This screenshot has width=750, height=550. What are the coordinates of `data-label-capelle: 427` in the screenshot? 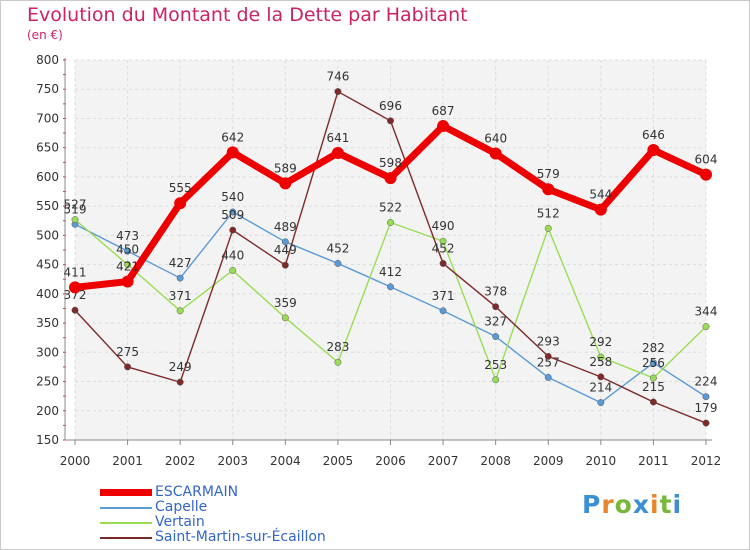 It's located at (180, 263).